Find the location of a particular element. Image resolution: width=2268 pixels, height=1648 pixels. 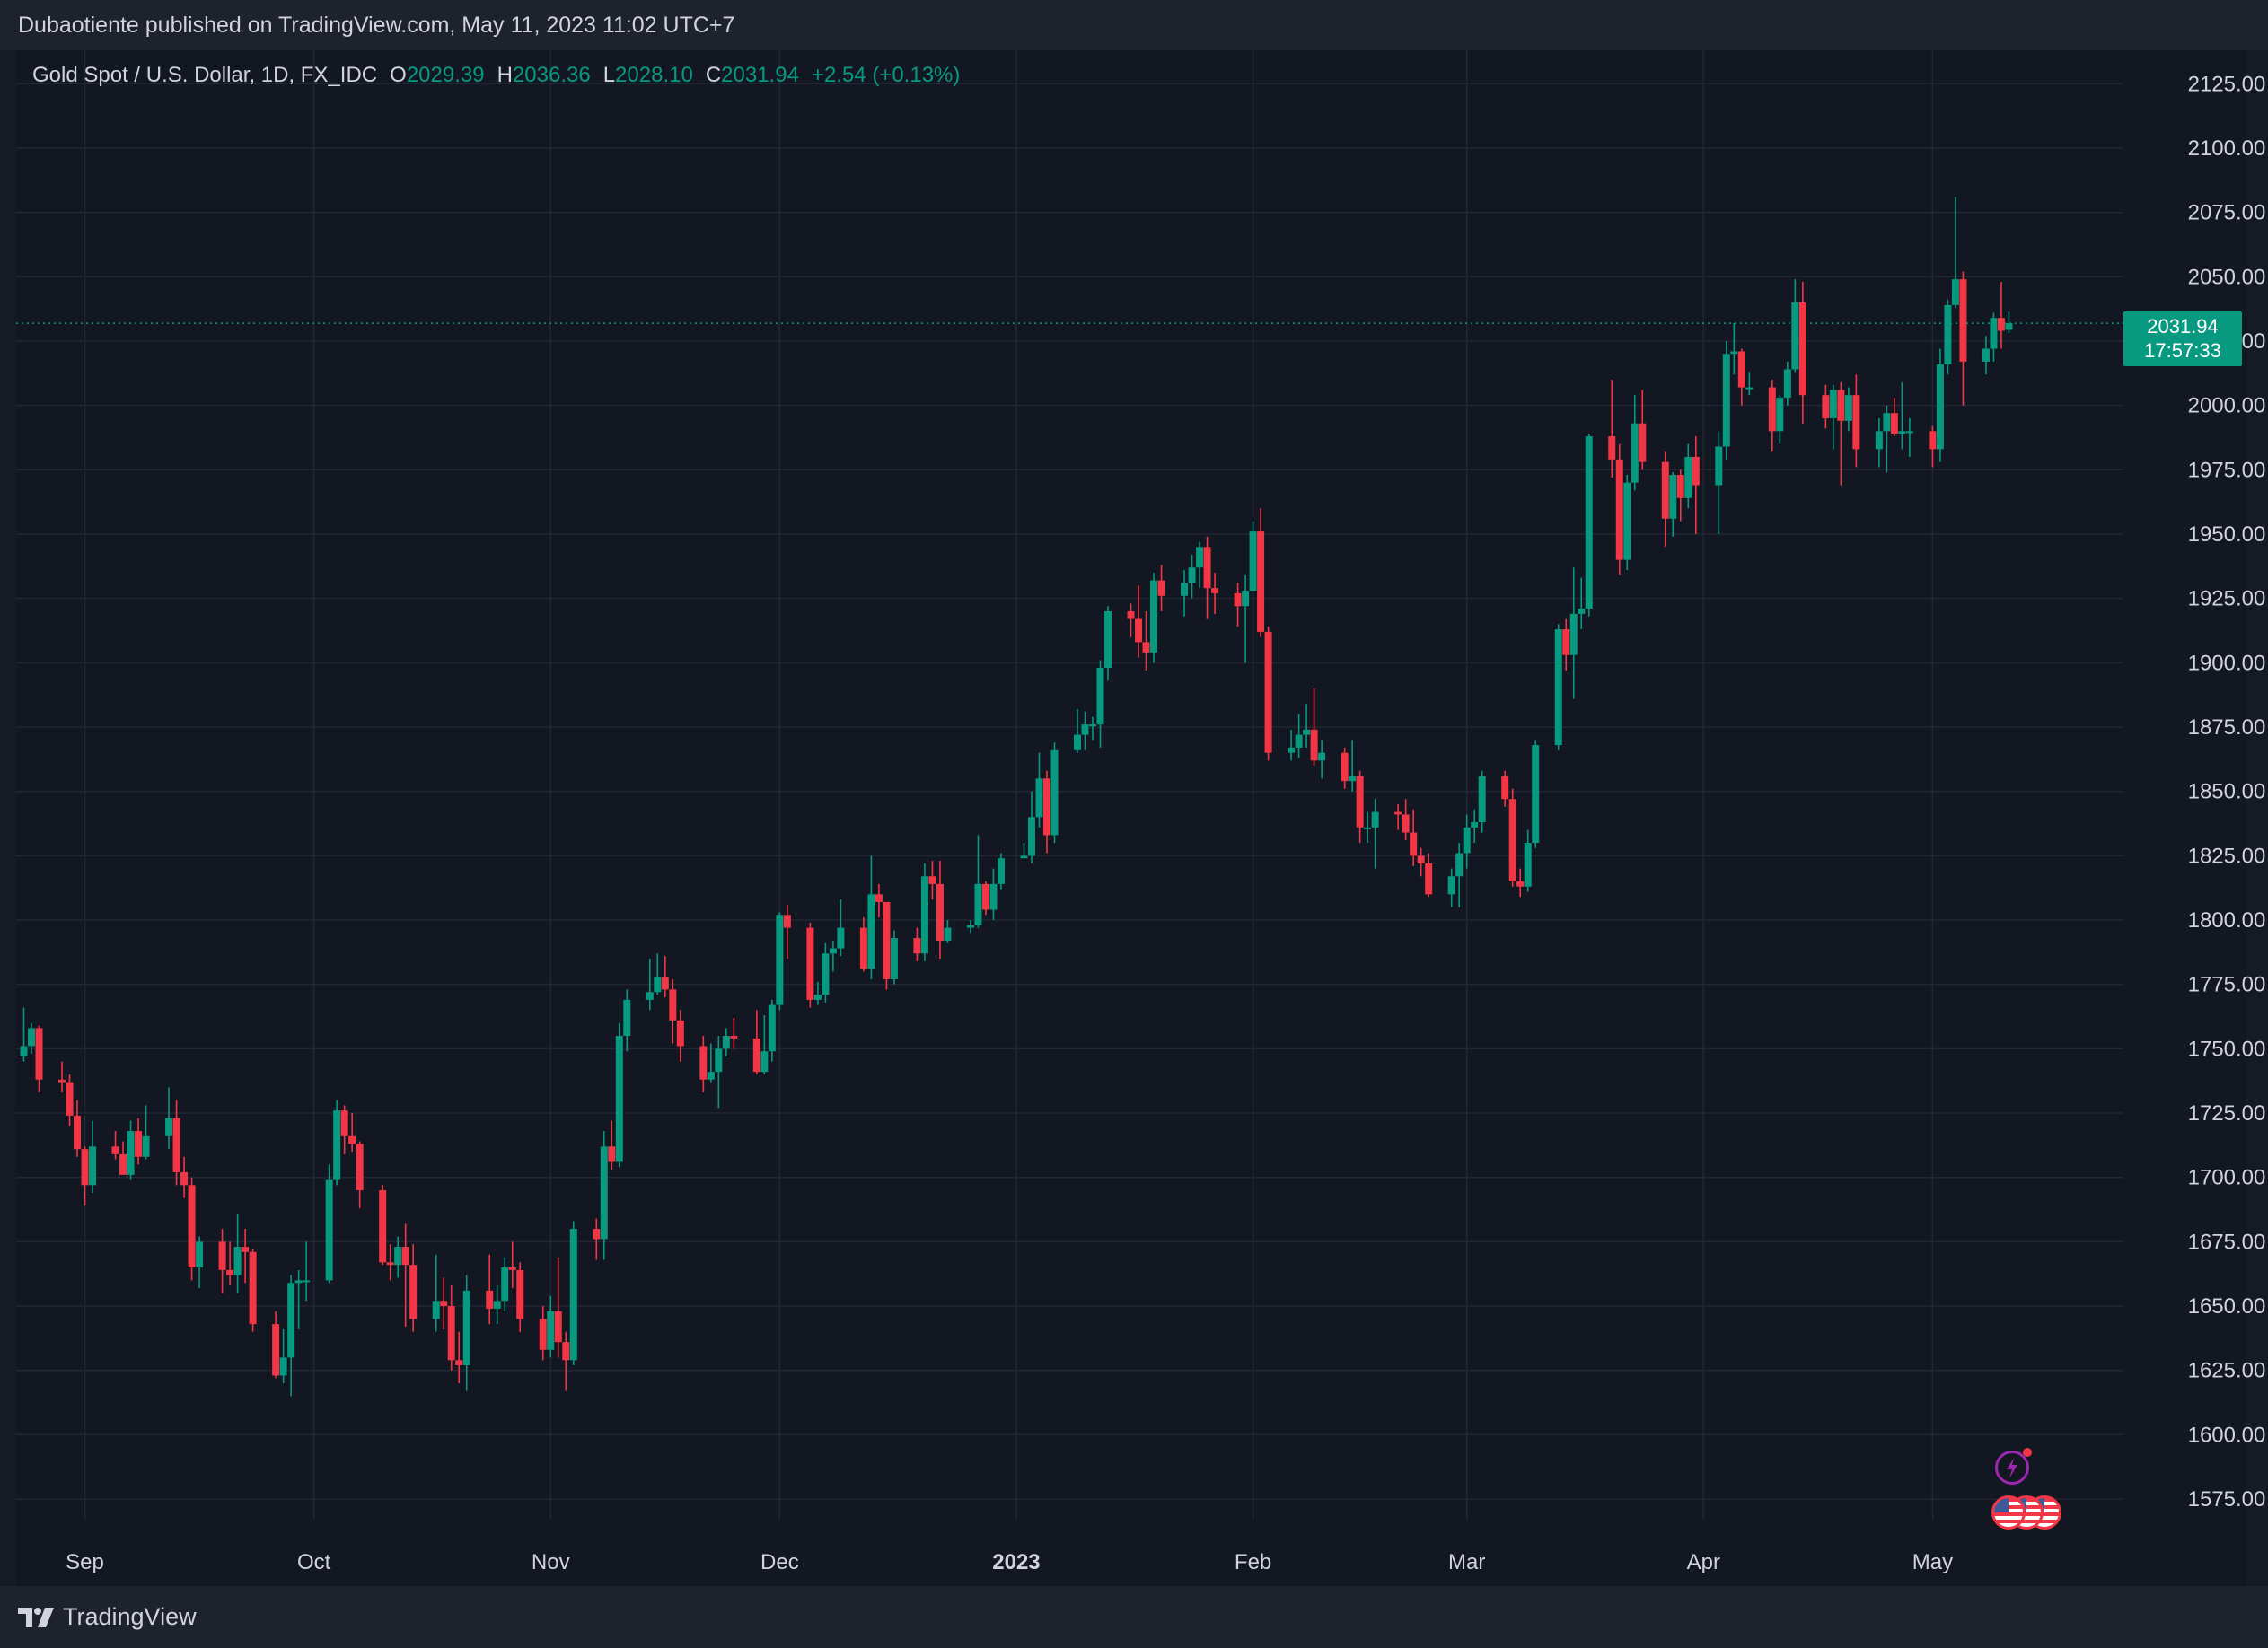

price-tick-label: 1700.00 is located at coordinates (2227, 1178).